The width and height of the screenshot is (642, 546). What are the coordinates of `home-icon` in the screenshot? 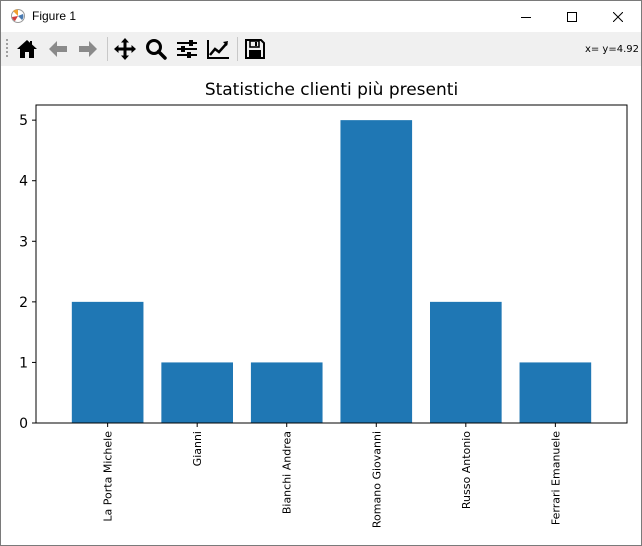 It's located at (27, 49).